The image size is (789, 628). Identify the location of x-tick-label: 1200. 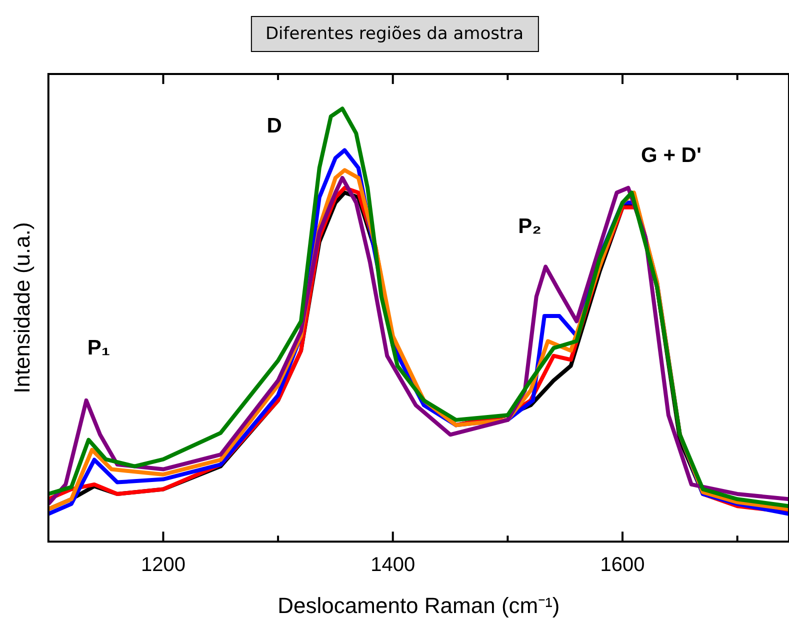
(163, 565).